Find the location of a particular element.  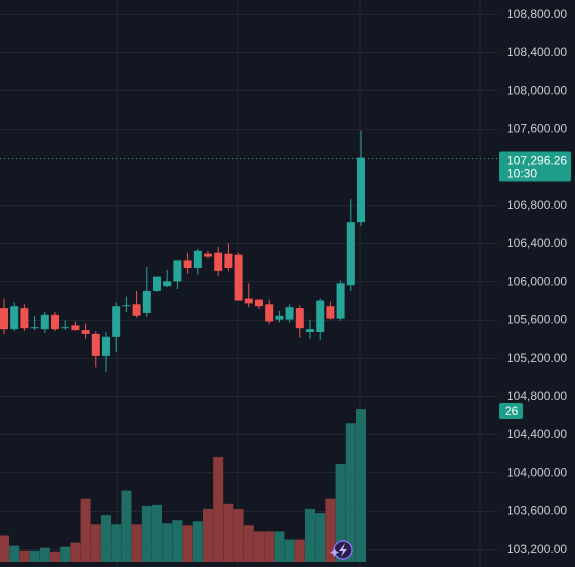

current-price-label: 107,296.26 is located at coordinates (537, 161).